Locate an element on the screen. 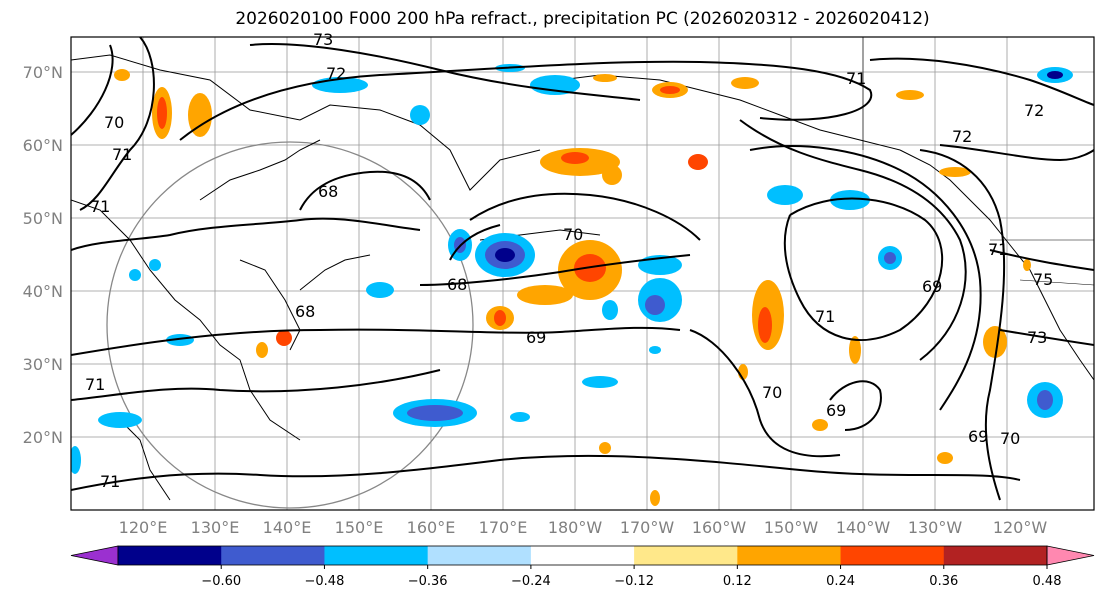  borders is located at coordinates (978, 161).